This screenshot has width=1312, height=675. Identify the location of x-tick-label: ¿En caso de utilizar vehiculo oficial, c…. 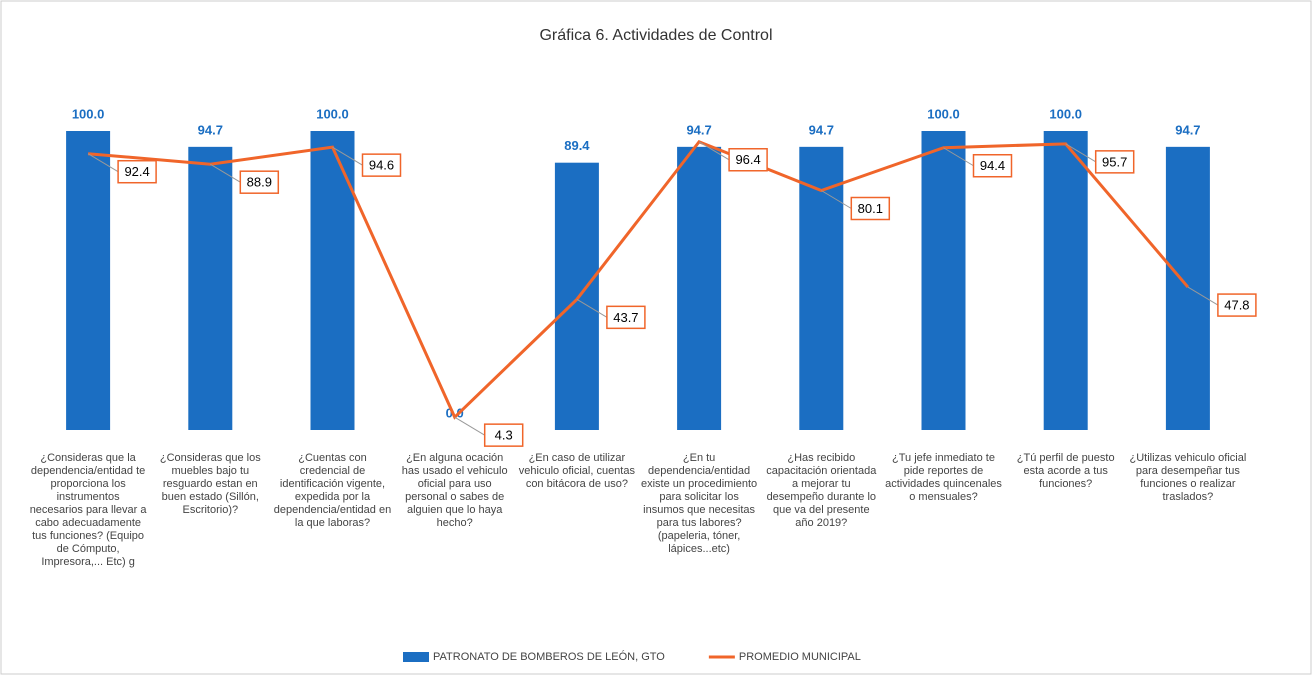
(576, 471).